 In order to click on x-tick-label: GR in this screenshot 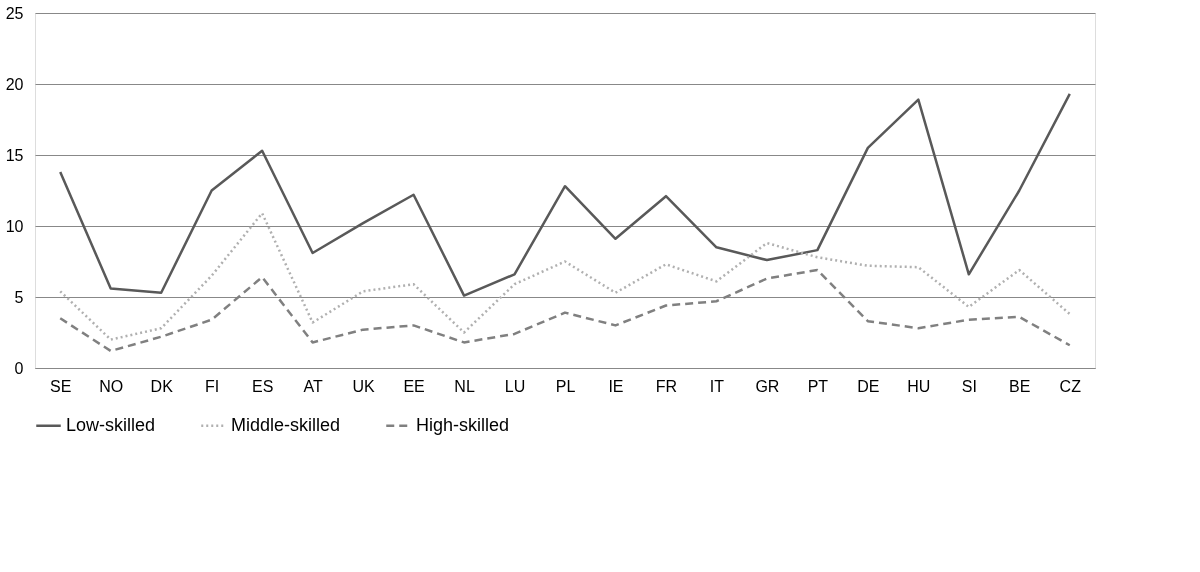, I will do `click(767, 386)`.